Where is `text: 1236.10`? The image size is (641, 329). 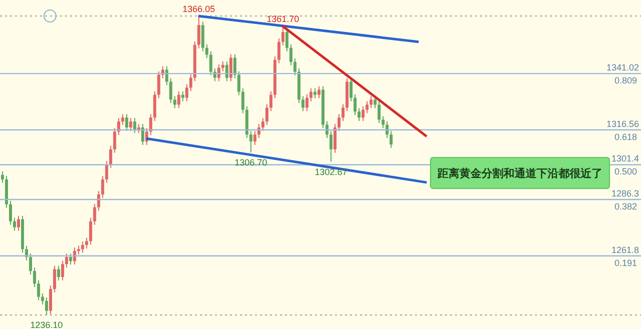 text: 1236.10 is located at coordinates (46, 324).